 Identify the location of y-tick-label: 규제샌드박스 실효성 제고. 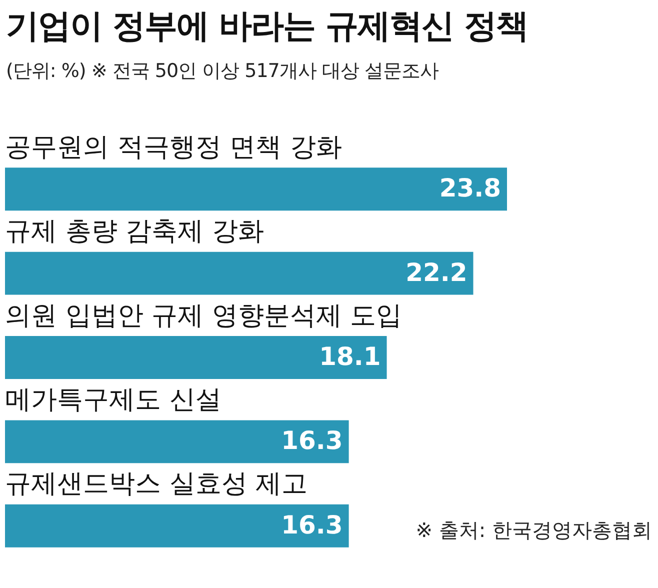
(156, 484).